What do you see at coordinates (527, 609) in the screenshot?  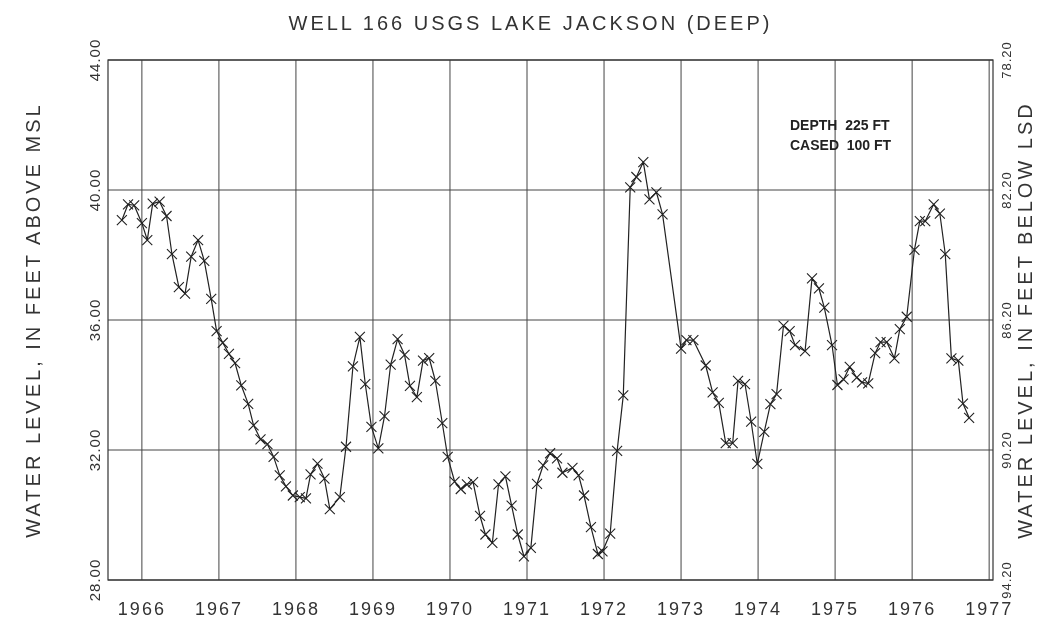 I see `x-tick-label: 1971` at bounding box center [527, 609].